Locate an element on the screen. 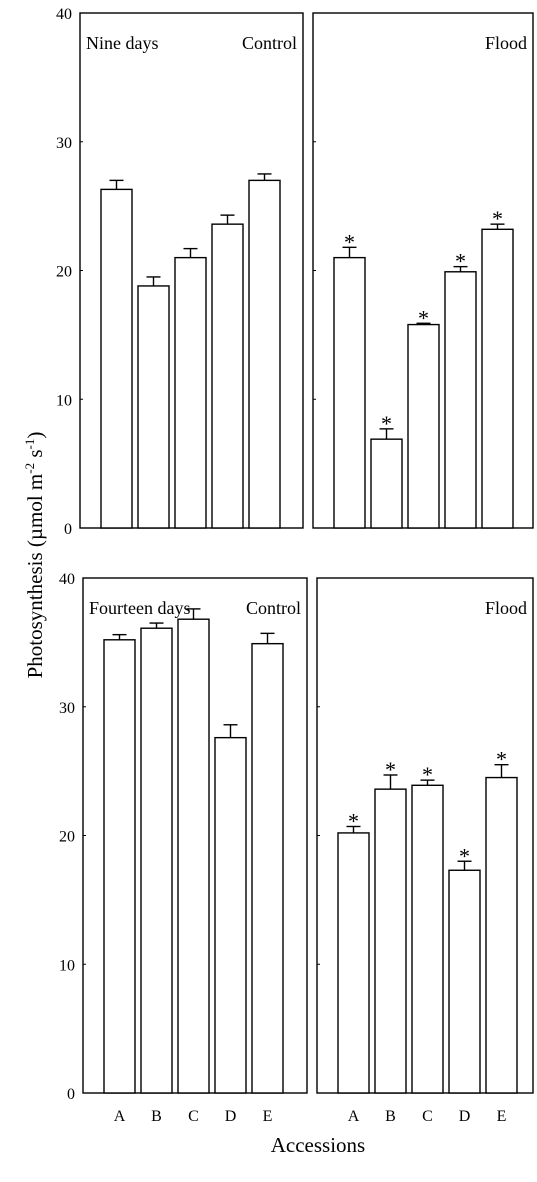 The height and width of the screenshot is (1182, 537). y-axis-label-exp1: -2 is located at coordinates (29, 468).